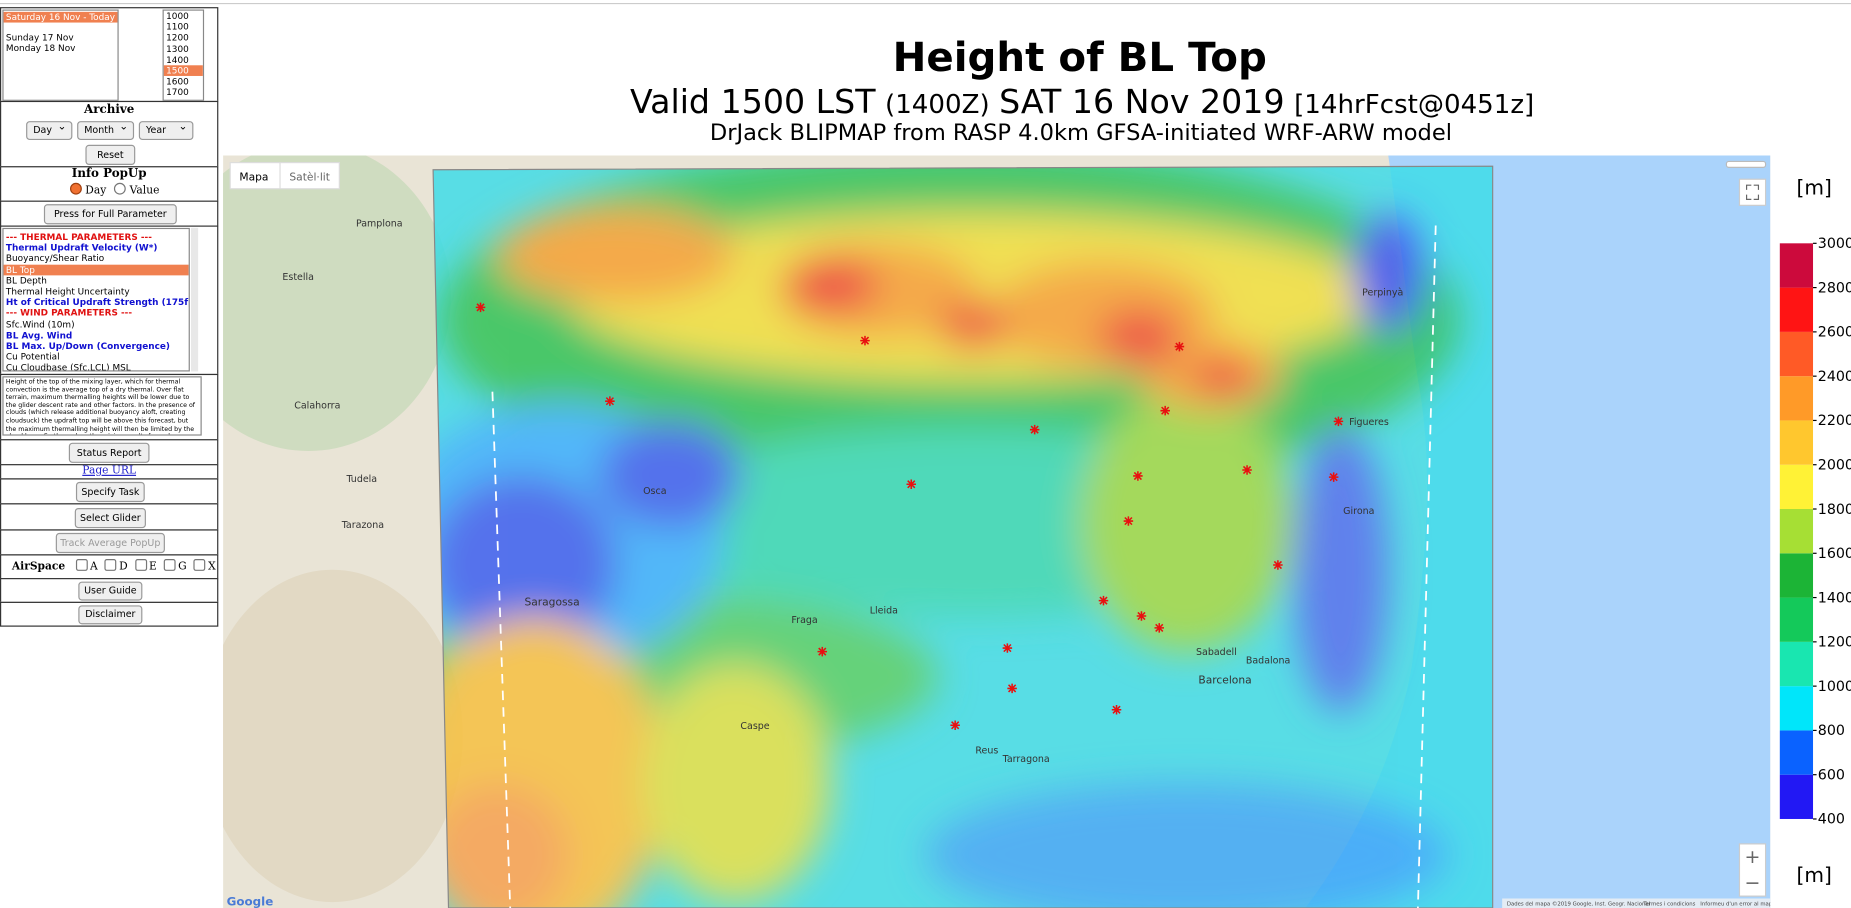  I want to click on archive-title: Archive, so click(109, 110).